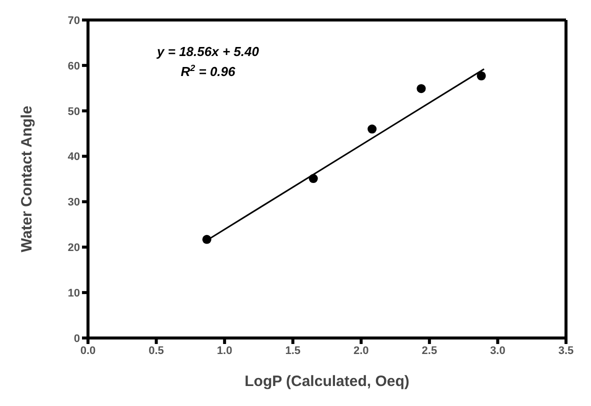  What do you see at coordinates (566, 350) in the screenshot?
I see `x-tick-label: 3.5` at bounding box center [566, 350].